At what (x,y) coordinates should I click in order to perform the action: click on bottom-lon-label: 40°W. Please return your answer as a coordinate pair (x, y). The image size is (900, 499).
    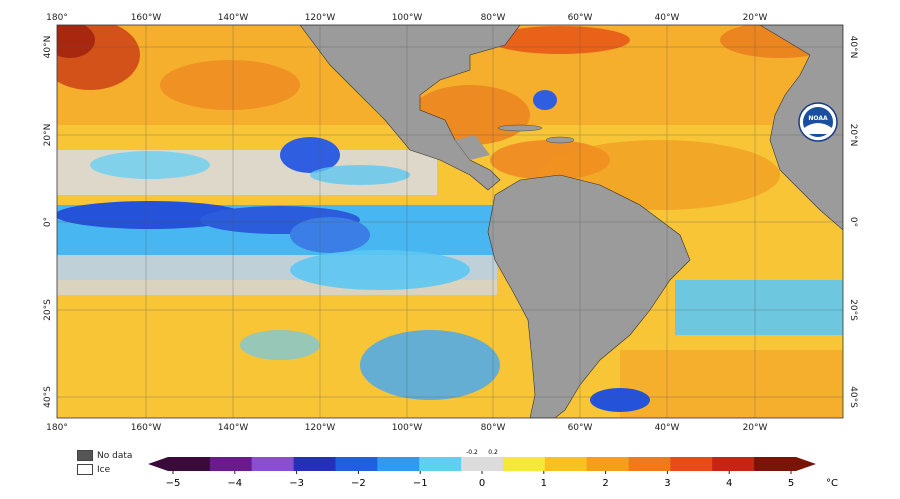
    Looking at the image, I should click on (667, 428).